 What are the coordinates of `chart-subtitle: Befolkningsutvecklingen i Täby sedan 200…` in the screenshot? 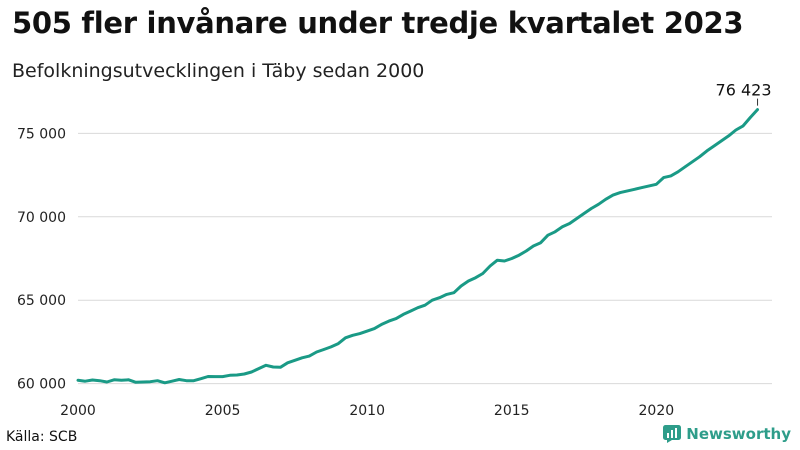 It's located at (218, 71).